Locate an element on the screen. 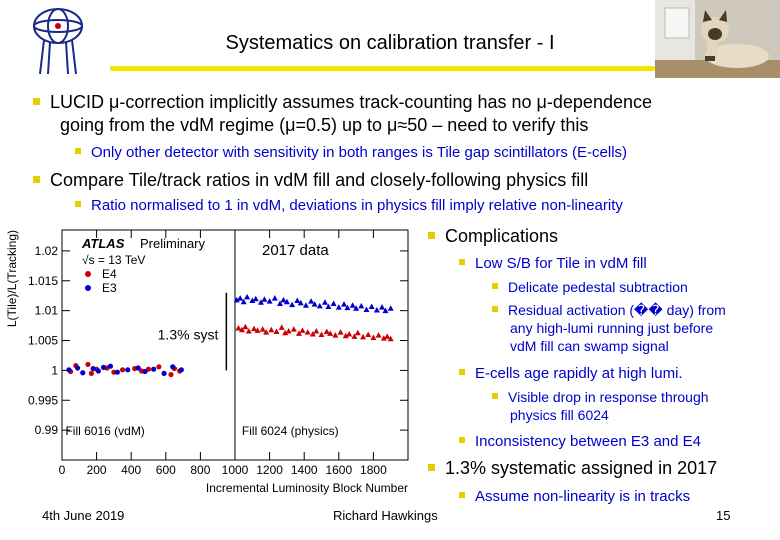 The width and height of the screenshot is (780, 540). pedestal-item: Delicate pedestal subtraction is located at coordinates (634, 287).